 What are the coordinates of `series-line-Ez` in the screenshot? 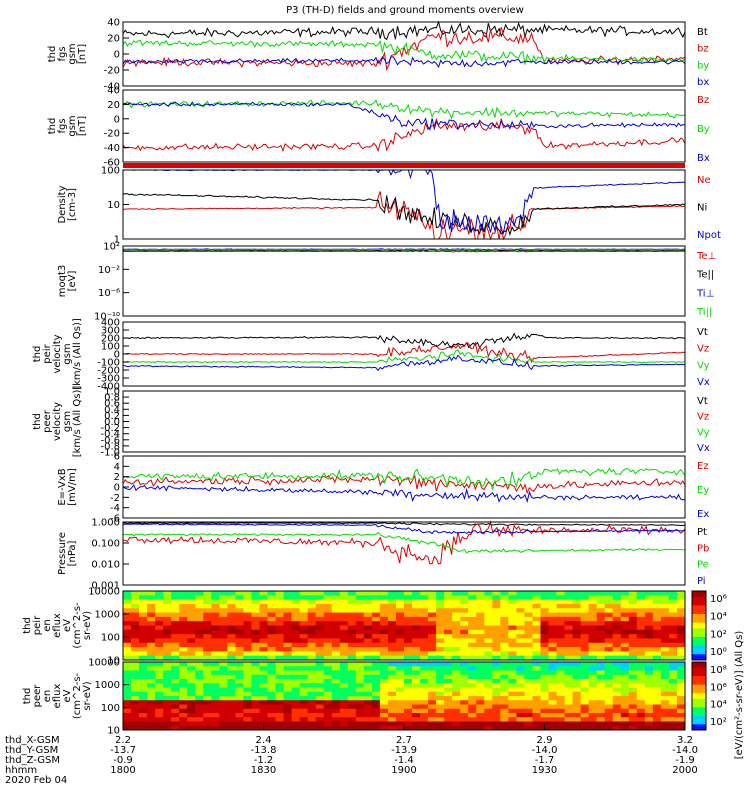 It's located at (404, 484).